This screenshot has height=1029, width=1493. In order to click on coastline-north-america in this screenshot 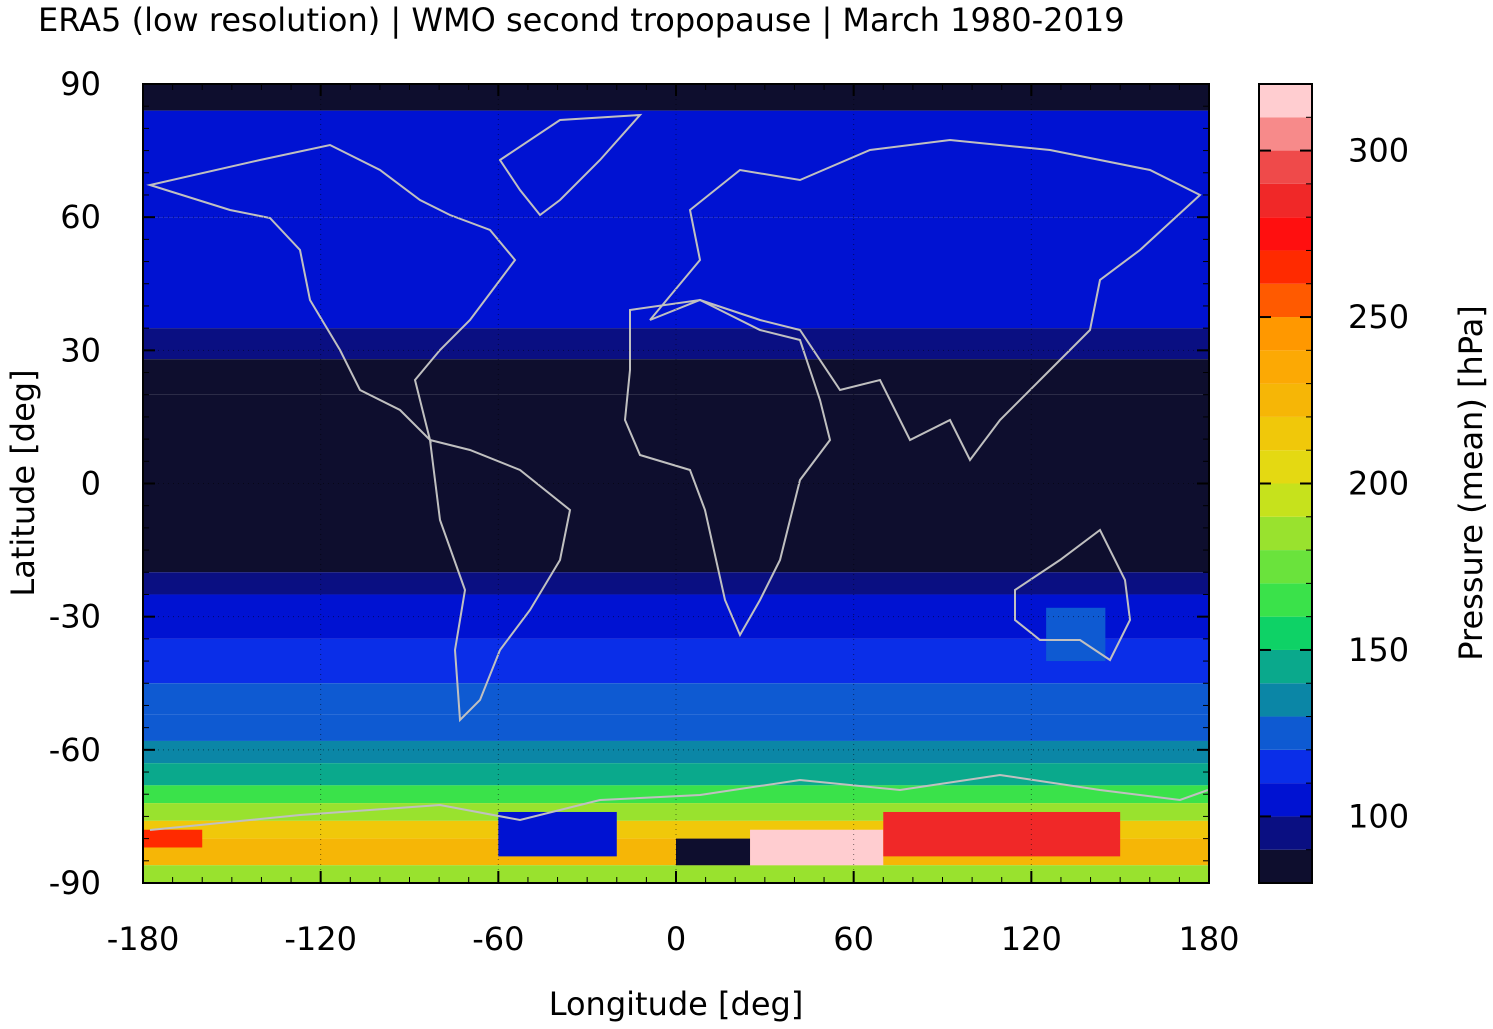, I will do `click(331, 293)`.